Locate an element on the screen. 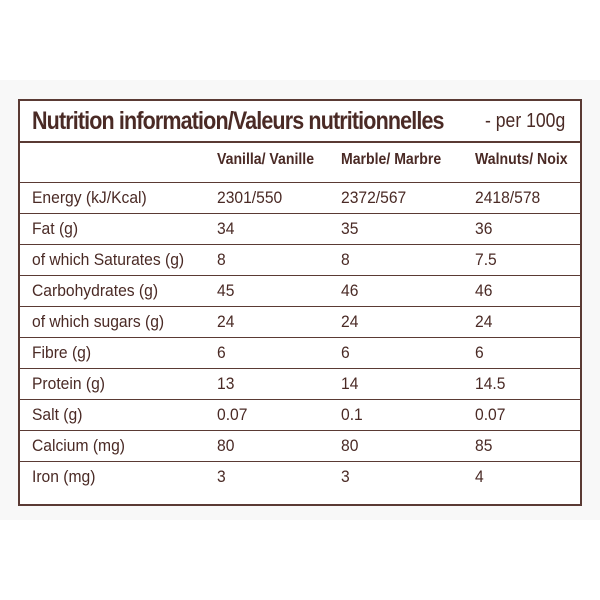 The height and width of the screenshot is (600, 600). nutrient-name: Iron (mg) is located at coordinates (64, 476).